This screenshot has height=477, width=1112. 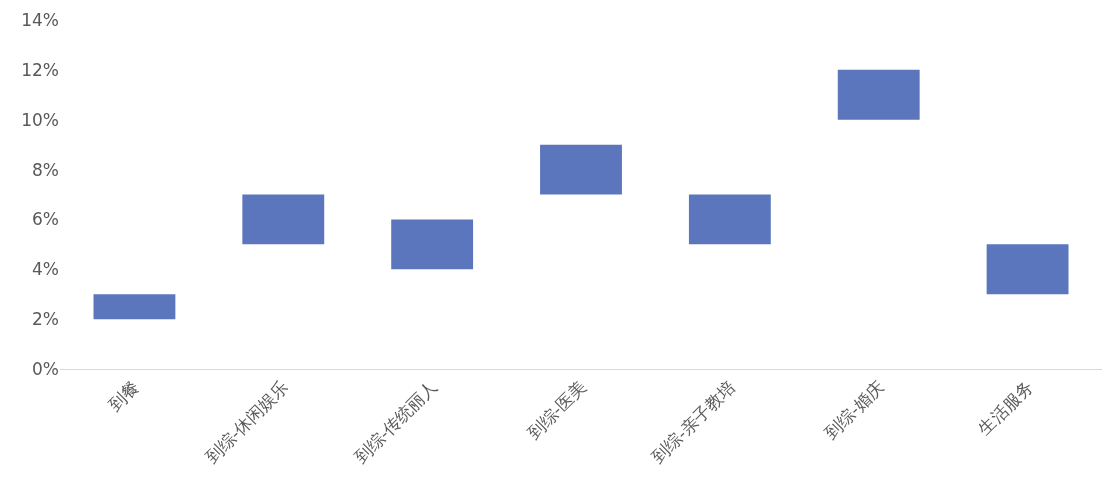 What do you see at coordinates (395, 422) in the screenshot?
I see `x-tick-label: 到综-传统丽人` at bounding box center [395, 422].